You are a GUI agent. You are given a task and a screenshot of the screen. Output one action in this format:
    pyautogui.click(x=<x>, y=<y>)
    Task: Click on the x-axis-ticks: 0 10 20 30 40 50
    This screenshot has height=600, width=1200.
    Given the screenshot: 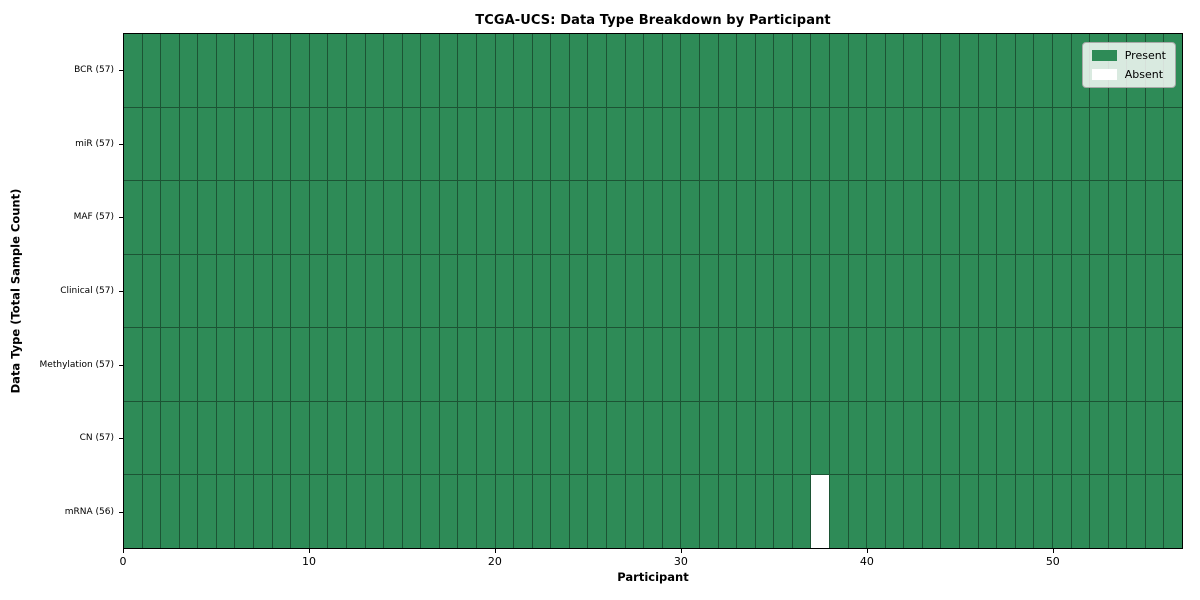 What is the action you would take?
    pyautogui.click(x=651, y=561)
    